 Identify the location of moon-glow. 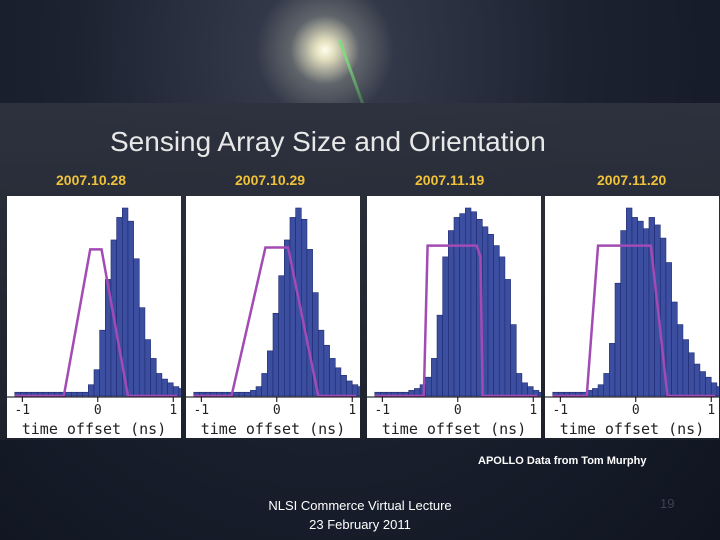
(325, 60).